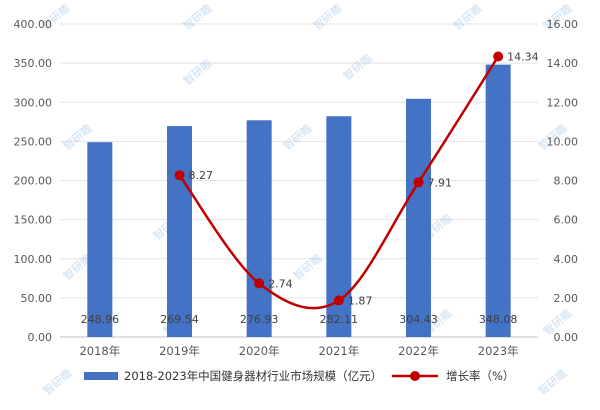 The width and height of the screenshot is (600, 410). I want to click on left-y-tick-label: 50.00, so click(37, 298).